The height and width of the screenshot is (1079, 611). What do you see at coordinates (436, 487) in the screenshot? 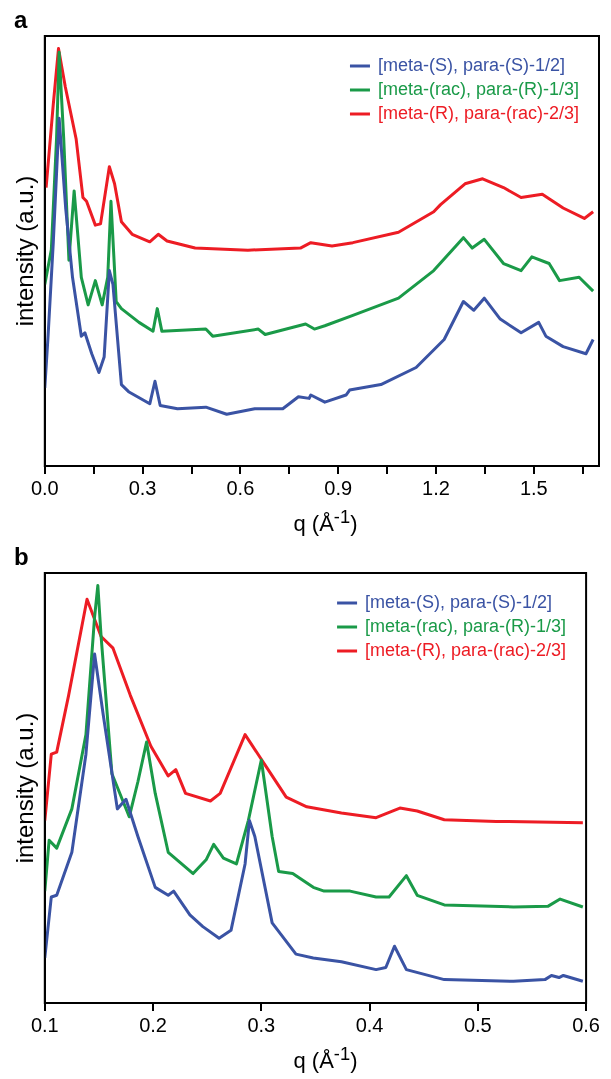
I see `x-tick-label: 1.2` at bounding box center [436, 487].